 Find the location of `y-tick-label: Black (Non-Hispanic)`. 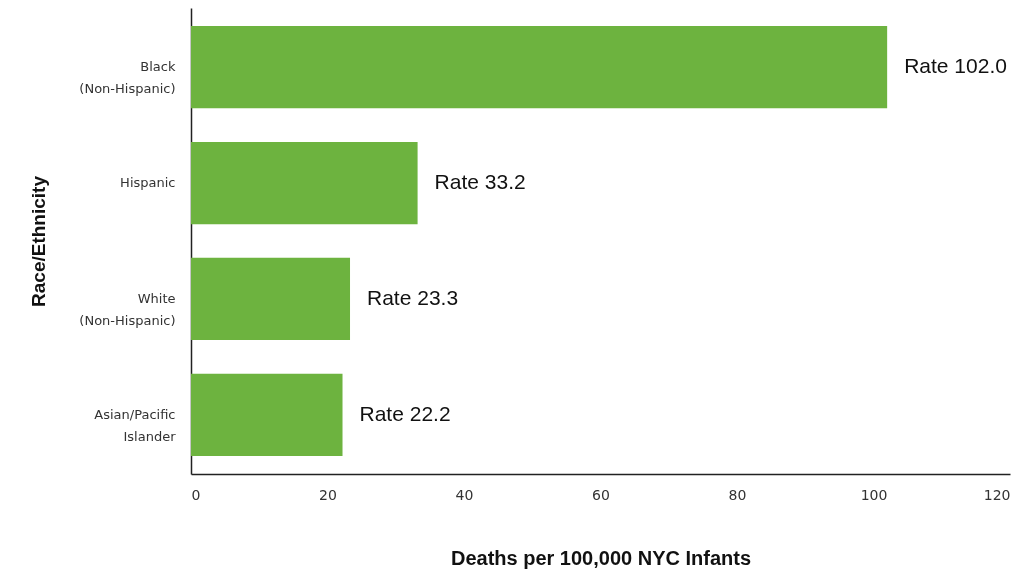

y-tick-label: Black (Non-Hispanic) is located at coordinates (127, 78).